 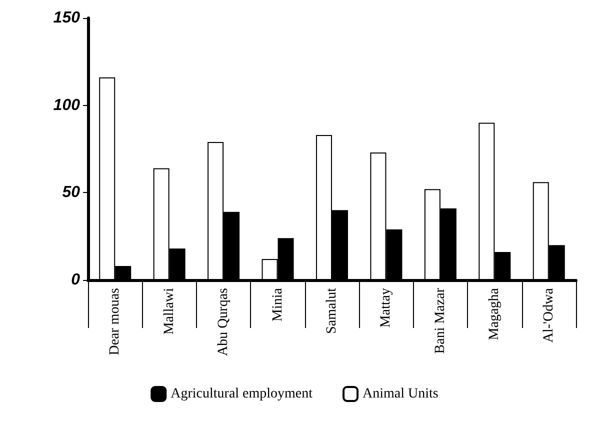 I want to click on y-tick-label: 100, so click(x=66, y=105).